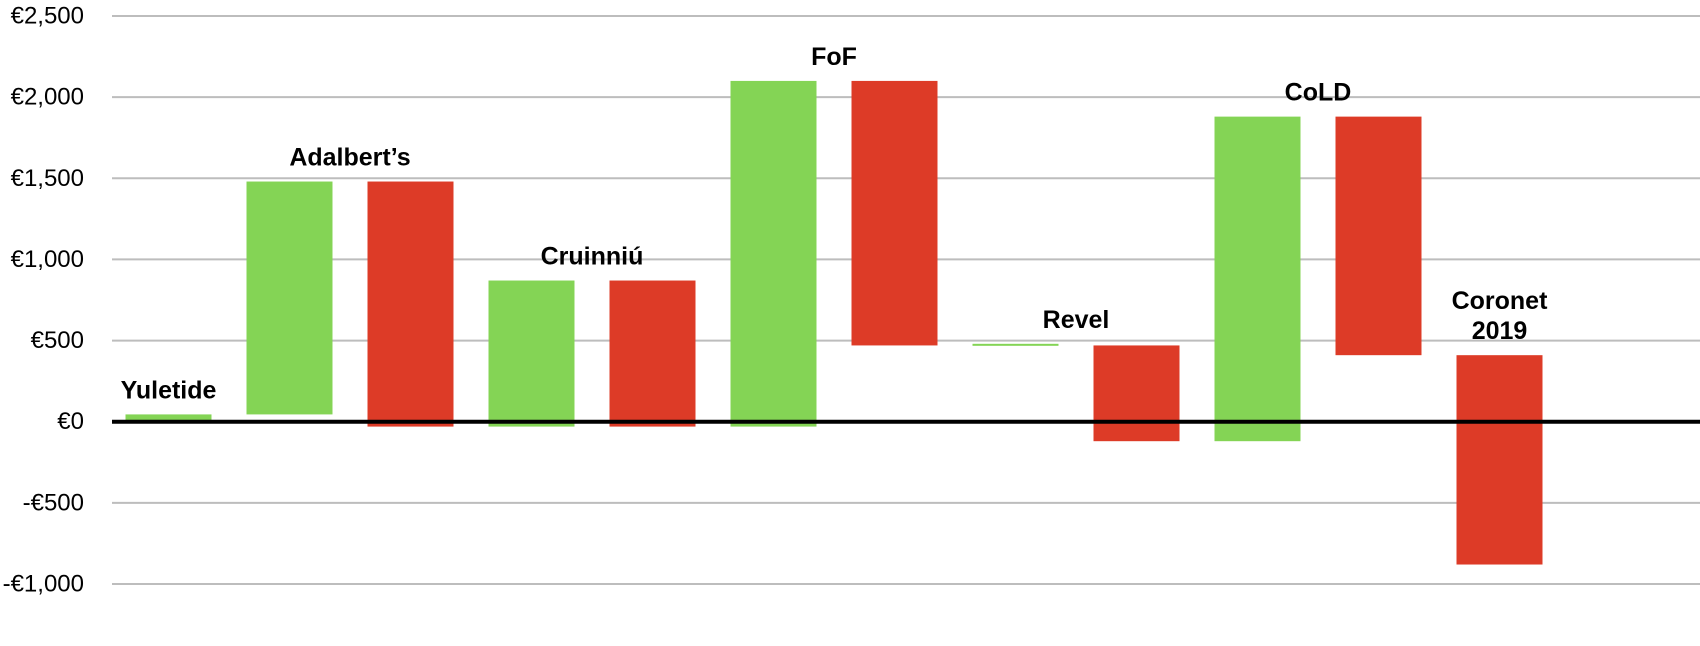  I want to click on annotation-label: 2019, so click(1500, 331).